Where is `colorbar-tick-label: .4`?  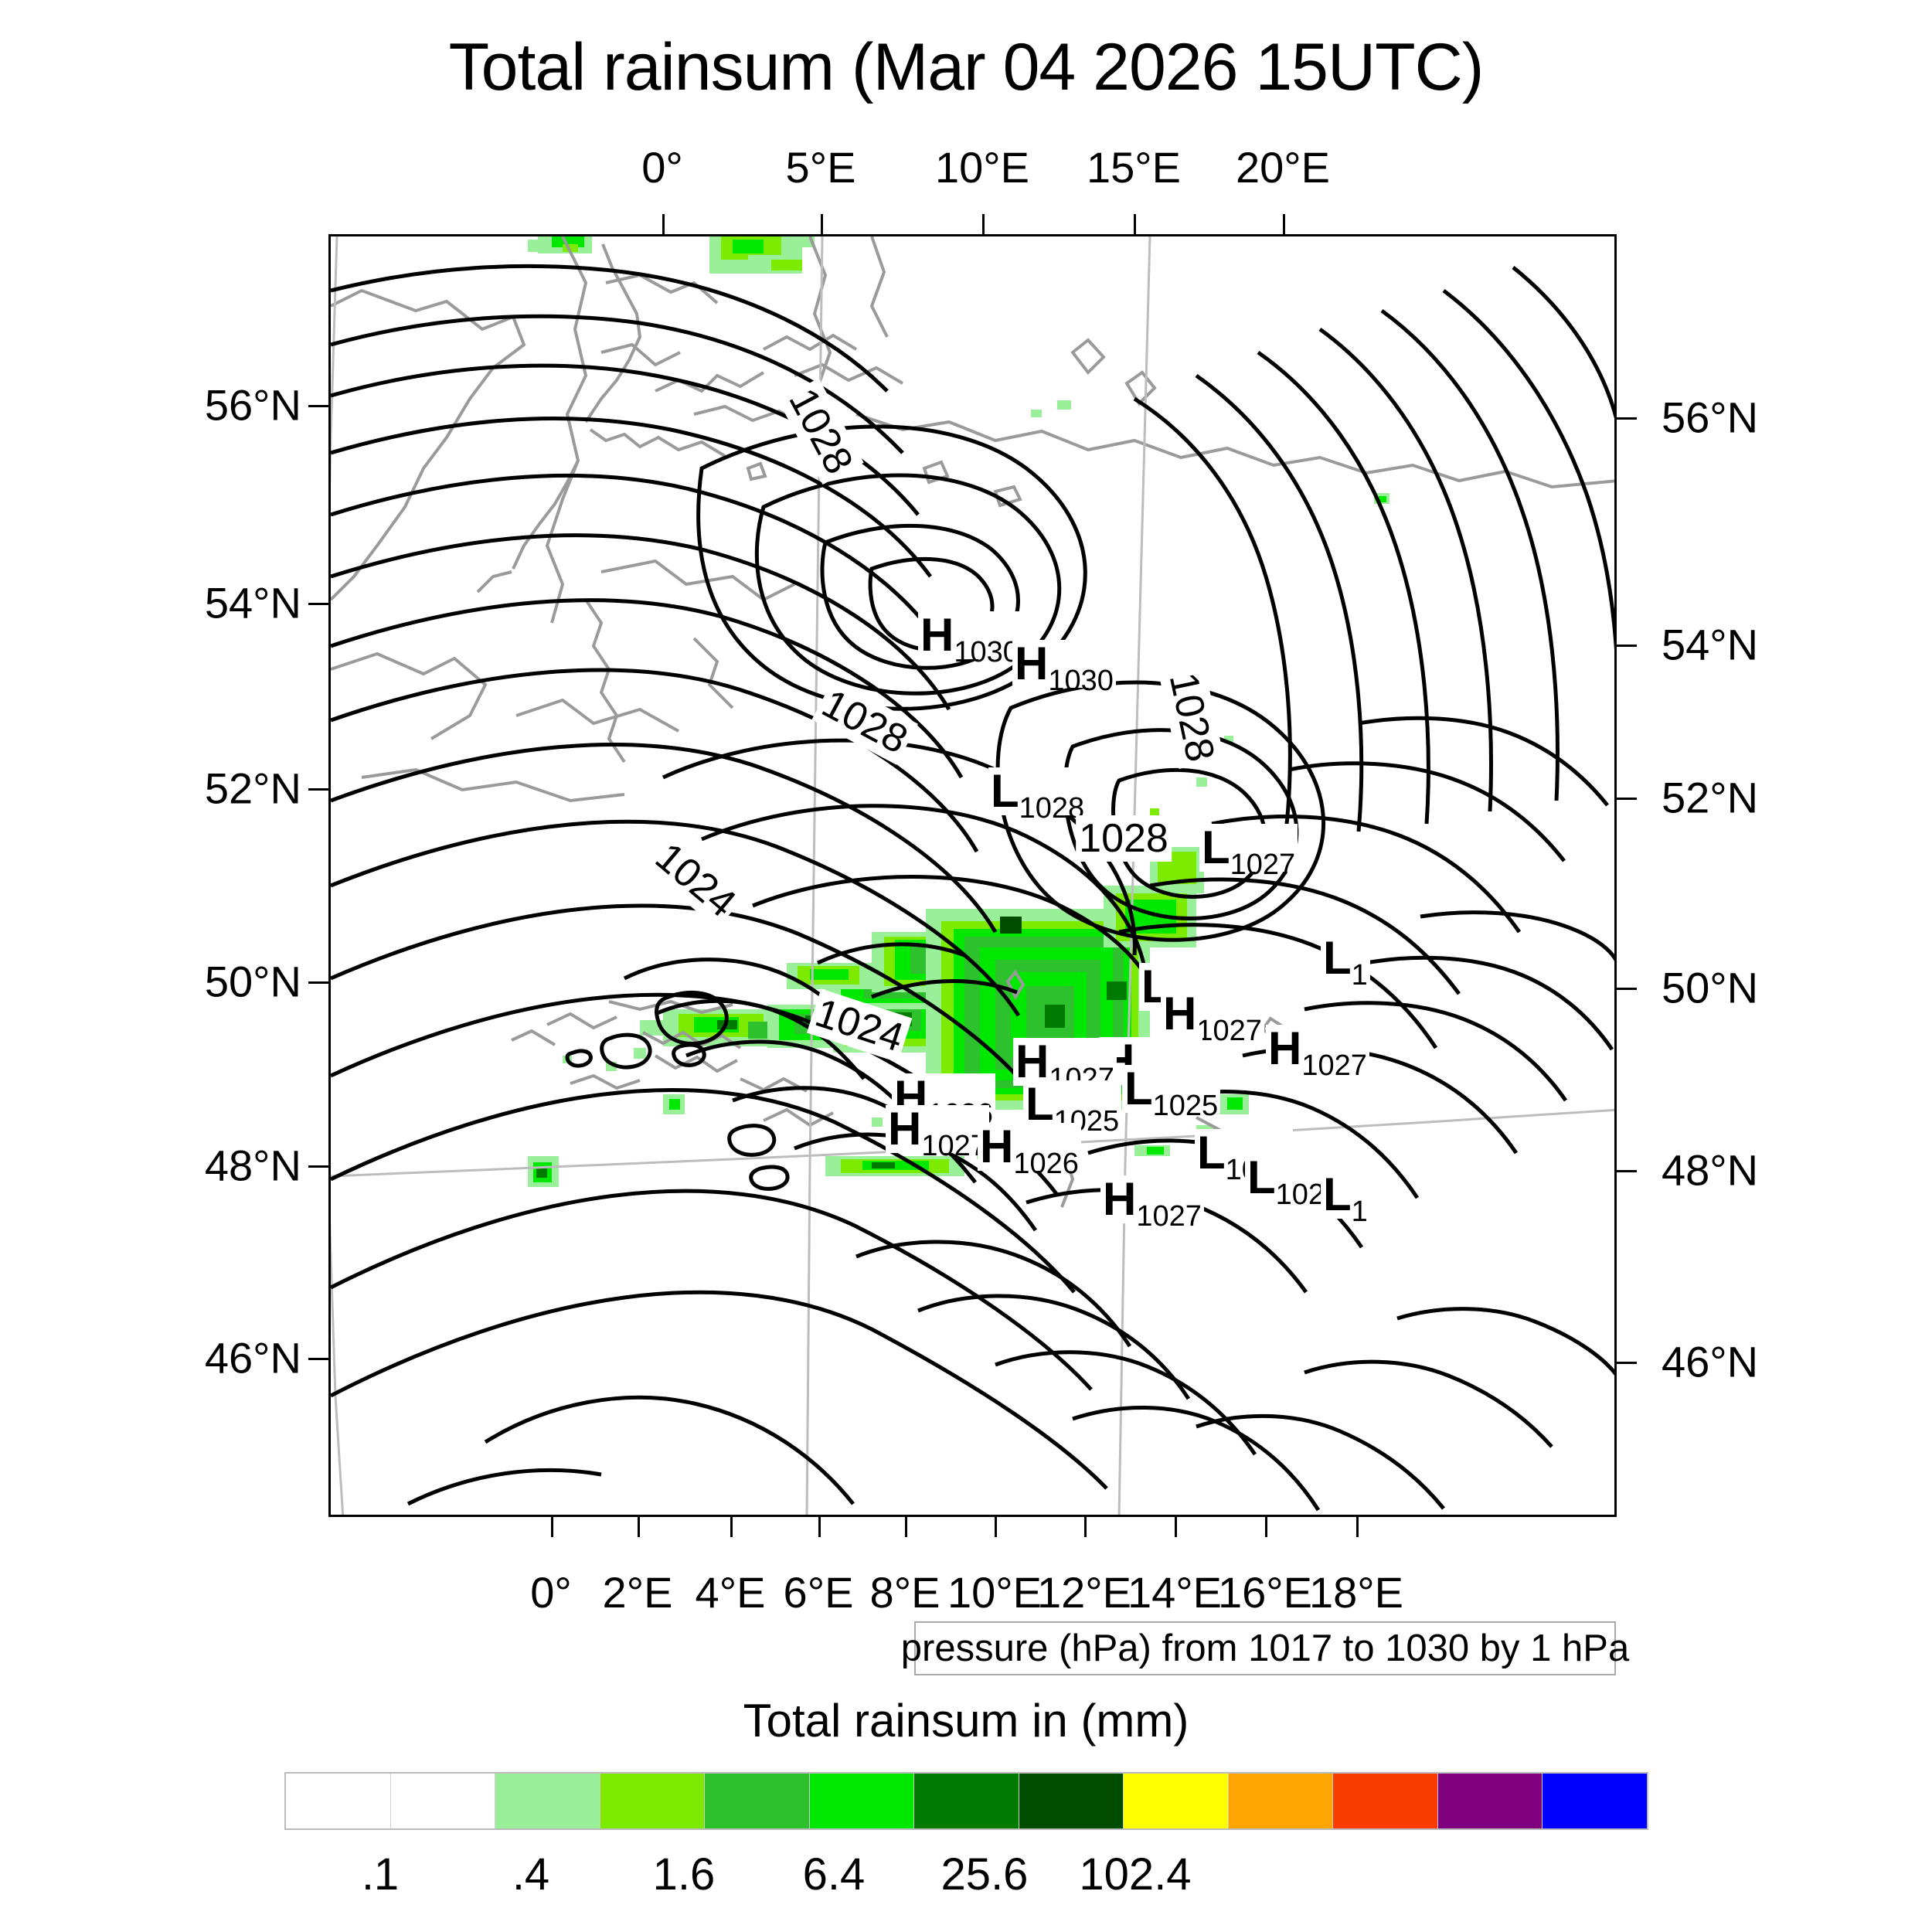
colorbar-tick-label: .4 is located at coordinates (531, 1874).